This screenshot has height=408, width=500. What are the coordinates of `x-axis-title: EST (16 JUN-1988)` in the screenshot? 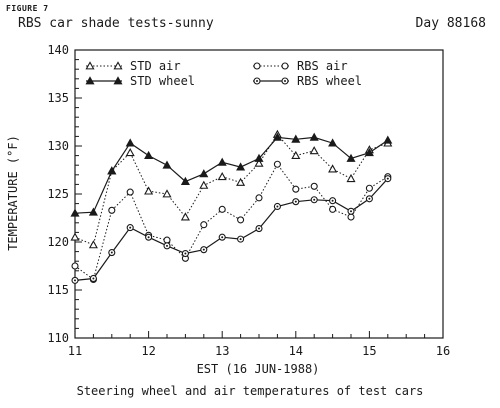 It's located at (258, 369).